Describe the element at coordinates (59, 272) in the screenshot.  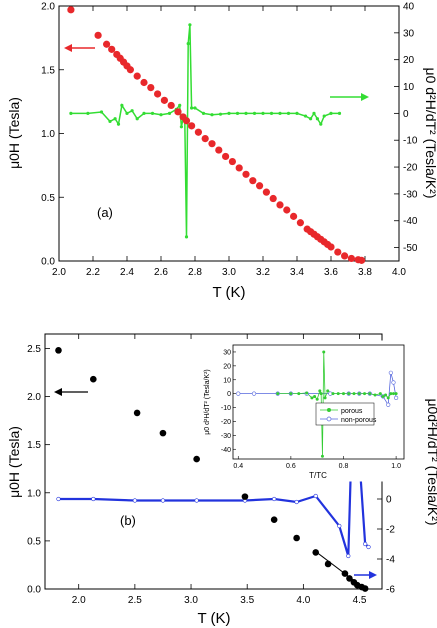
I see `x-tick-label: 2.0` at that location.